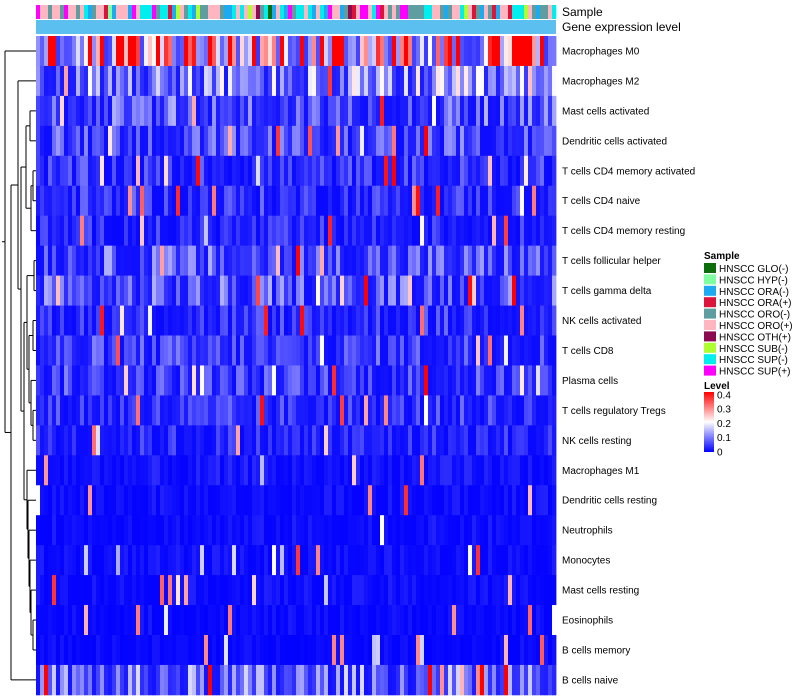 The height and width of the screenshot is (700, 800). I want to click on row-label: Macrophages M1, so click(601, 471).